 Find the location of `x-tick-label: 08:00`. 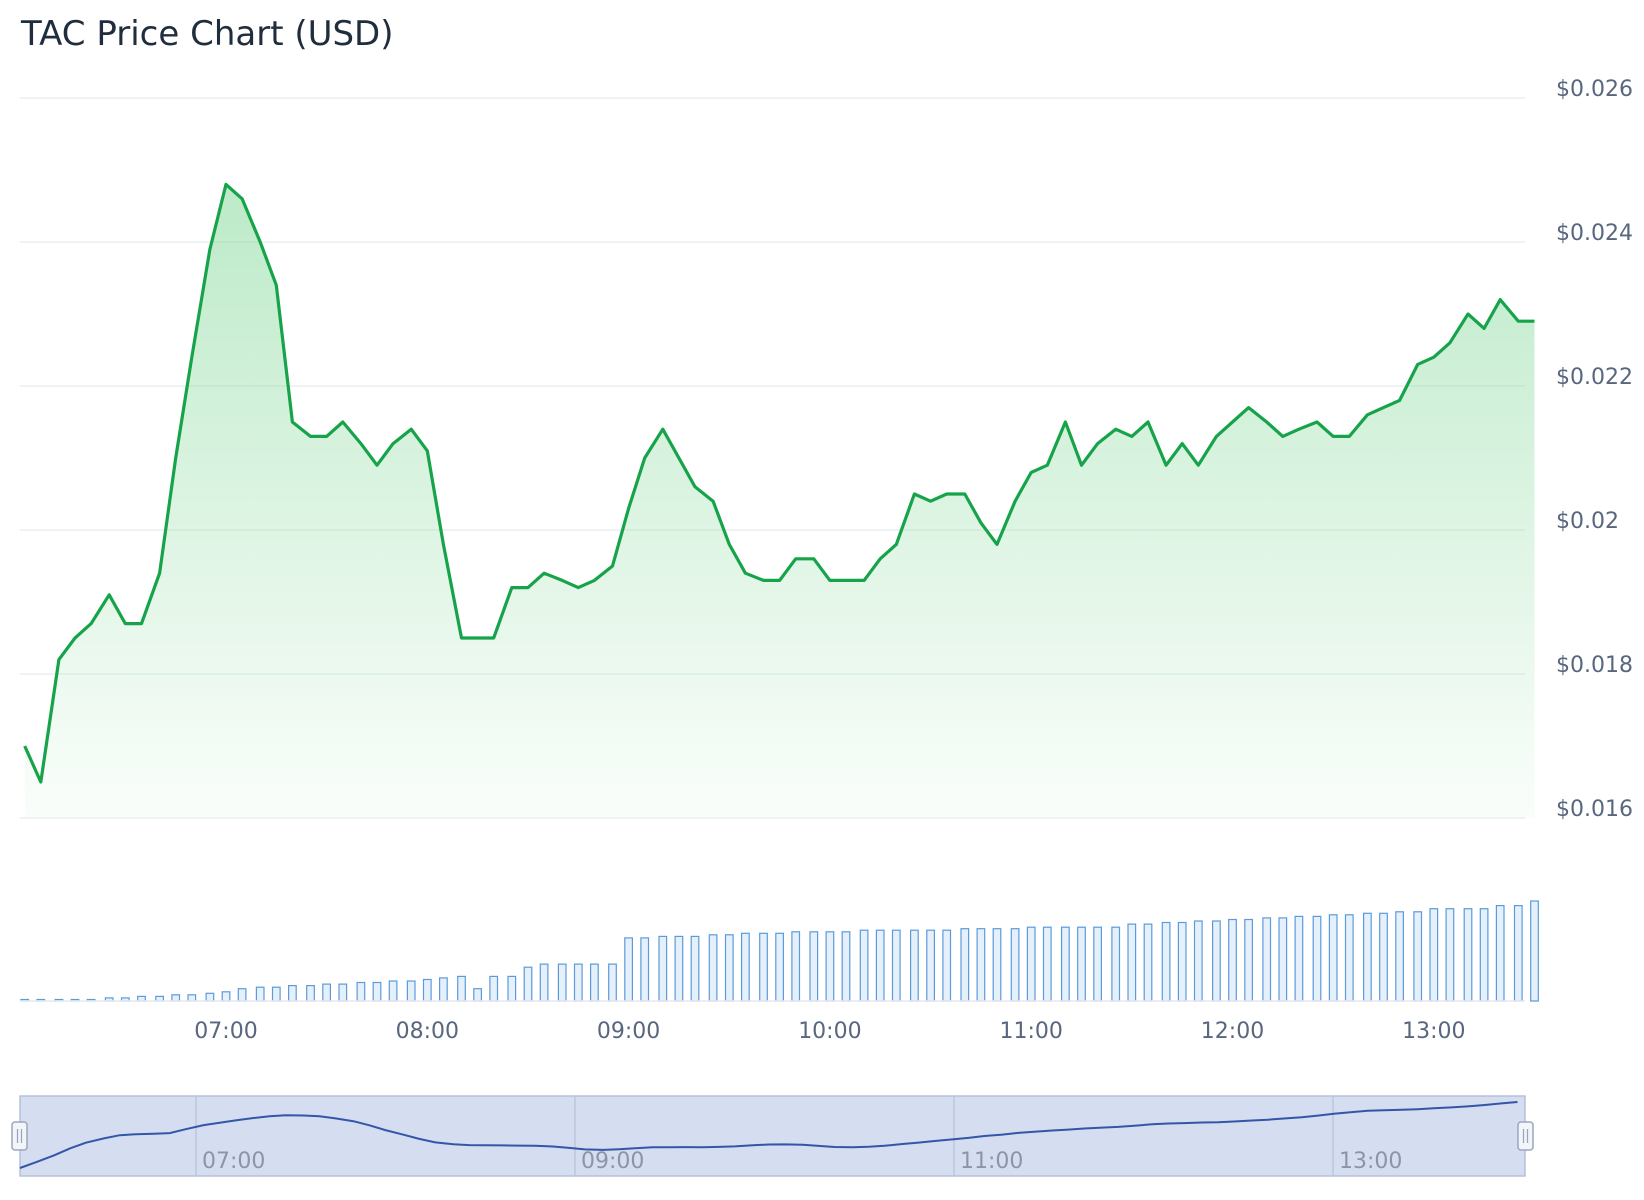

x-tick-label: 08:00 is located at coordinates (427, 1031).